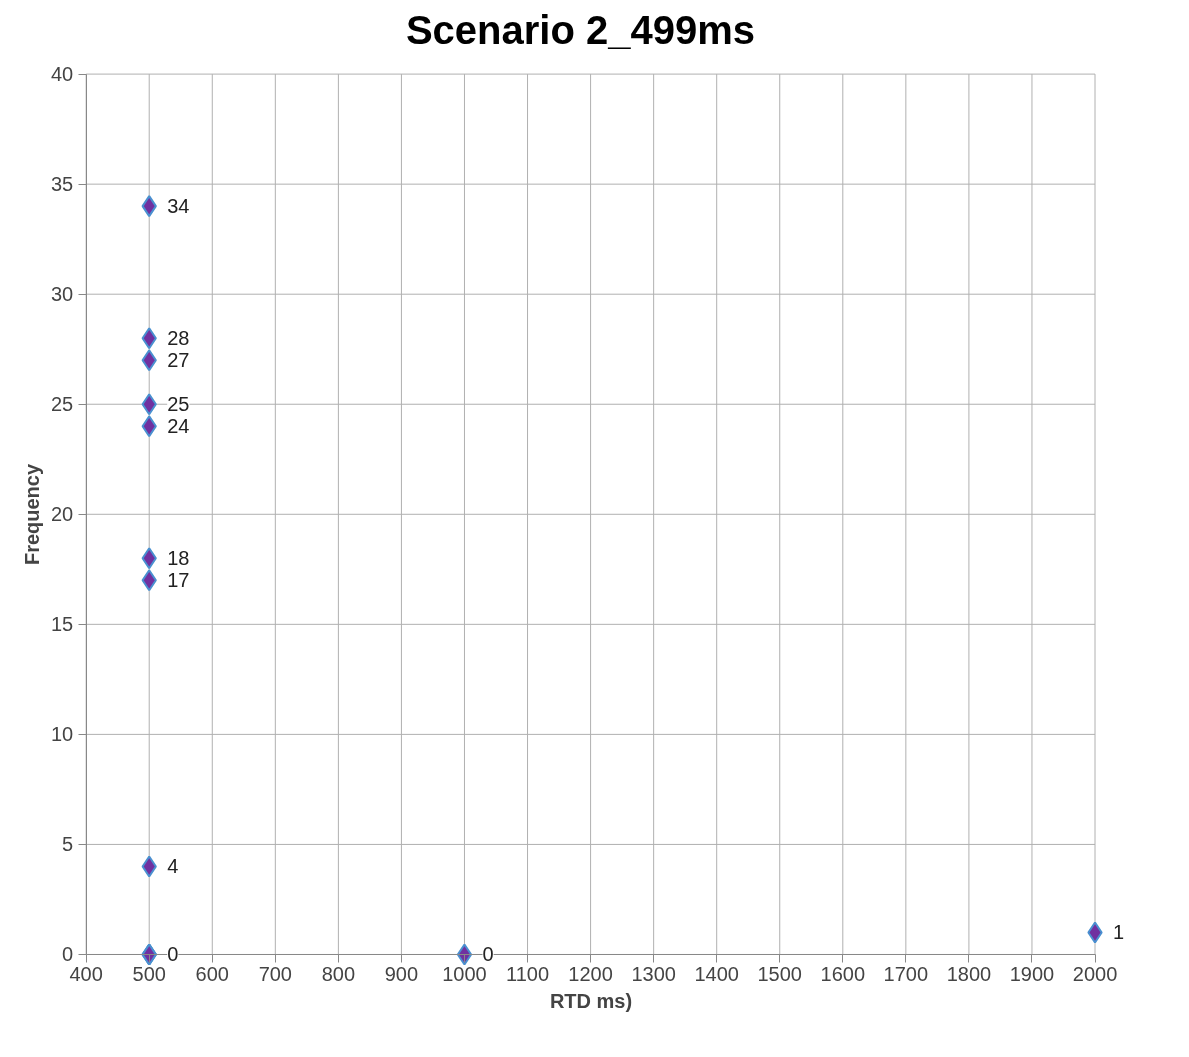 The width and height of the screenshot is (1189, 1057). What do you see at coordinates (1032, 974) in the screenshot?
I see `x-tick-label: 1900` at bounding box center [1032, 974].